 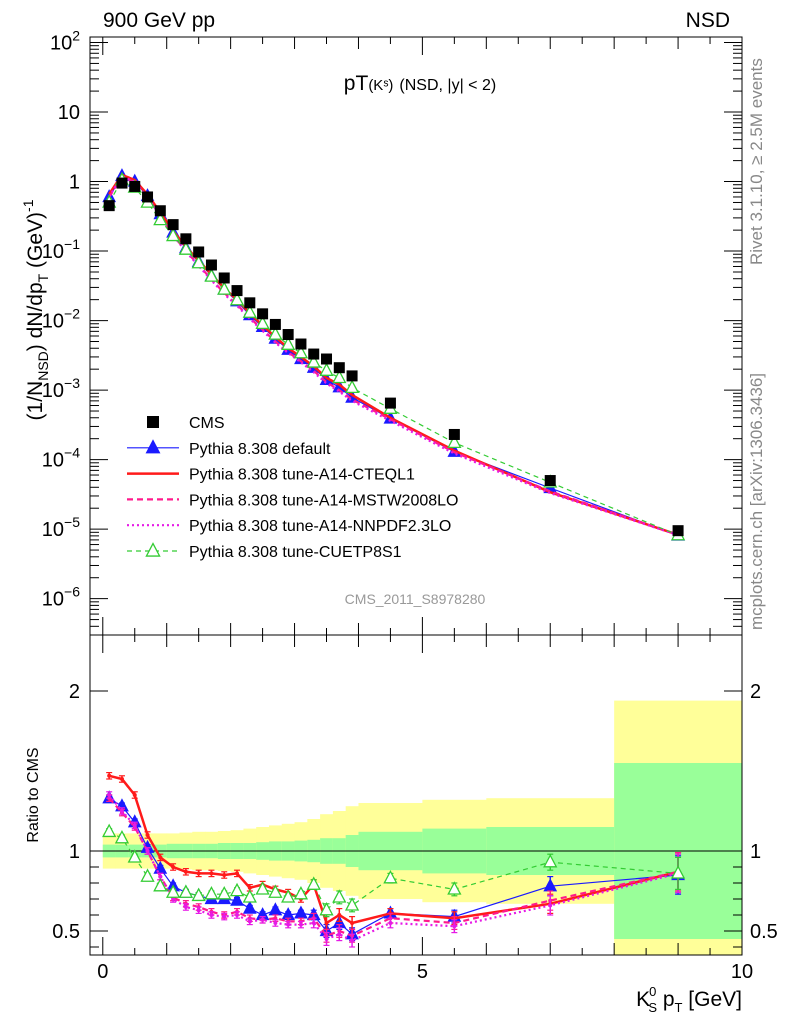 I want to click on ratio-ylabel: Ratio to CMS, so click(x=33, y=794).